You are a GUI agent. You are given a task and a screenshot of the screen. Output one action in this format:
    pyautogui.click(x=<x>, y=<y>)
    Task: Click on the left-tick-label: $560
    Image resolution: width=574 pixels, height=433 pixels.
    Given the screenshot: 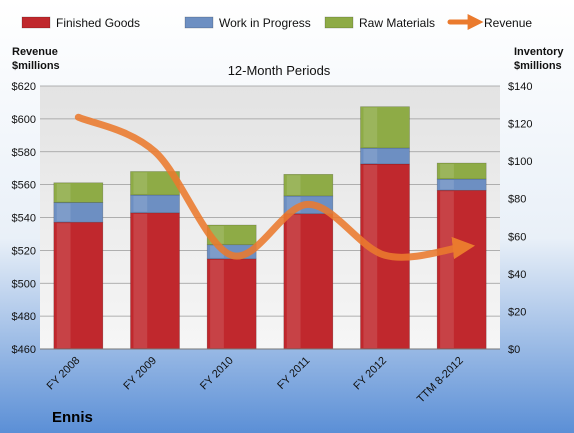 What is the action you would take?
    pyautogui.click(x=24, y=186)
    